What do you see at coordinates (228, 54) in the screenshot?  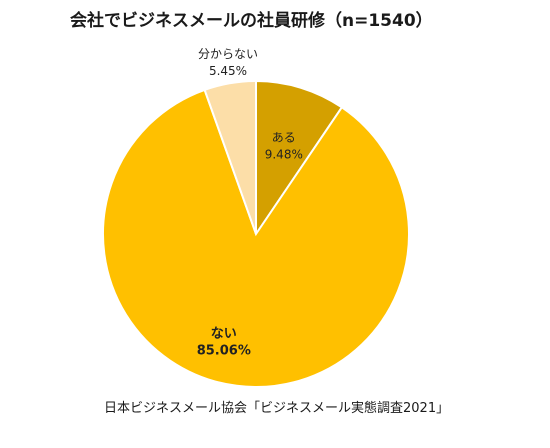 I see `slice-label-3: 分からない` at bounding box center [228, 54].